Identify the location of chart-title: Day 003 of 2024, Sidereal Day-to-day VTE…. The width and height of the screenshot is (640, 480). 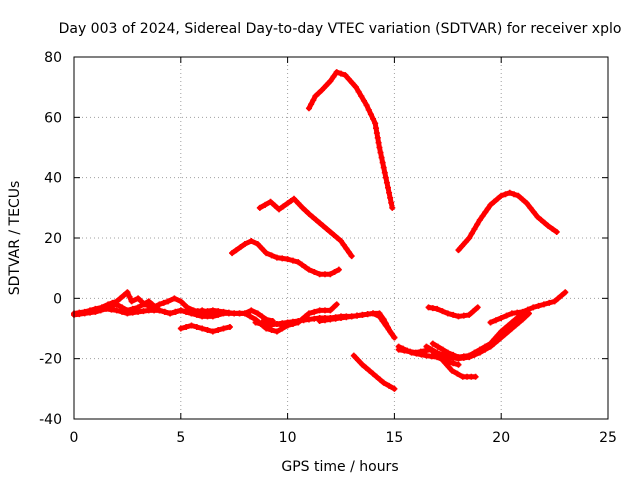
(340, 29).